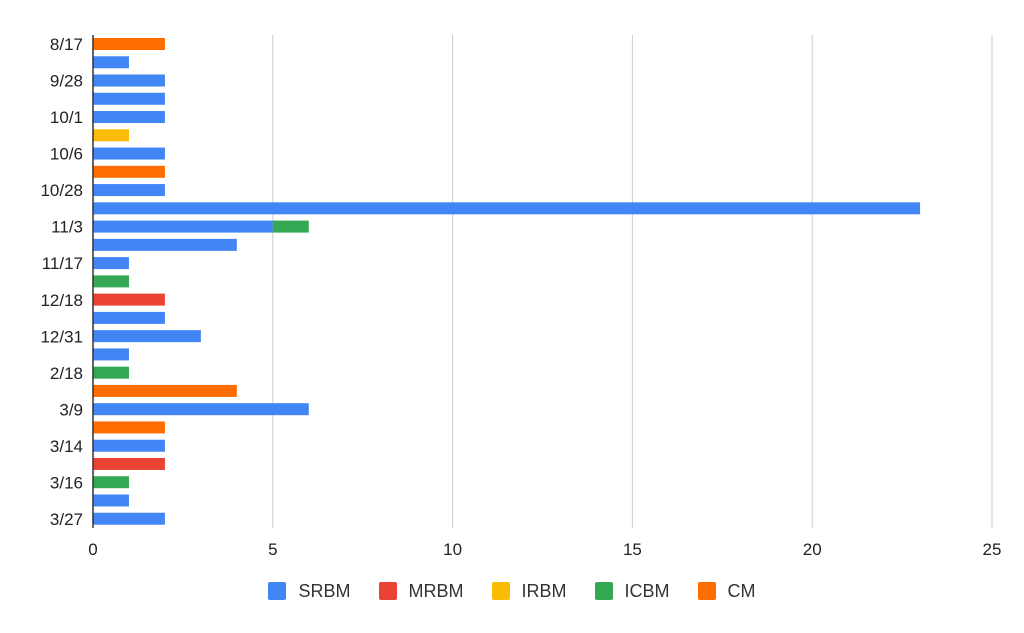 This screenshot has width=1024, height=633. Describe the element at coordinates (647, 590) in the screenshot. I see `legend-label: ICBM` at that location.